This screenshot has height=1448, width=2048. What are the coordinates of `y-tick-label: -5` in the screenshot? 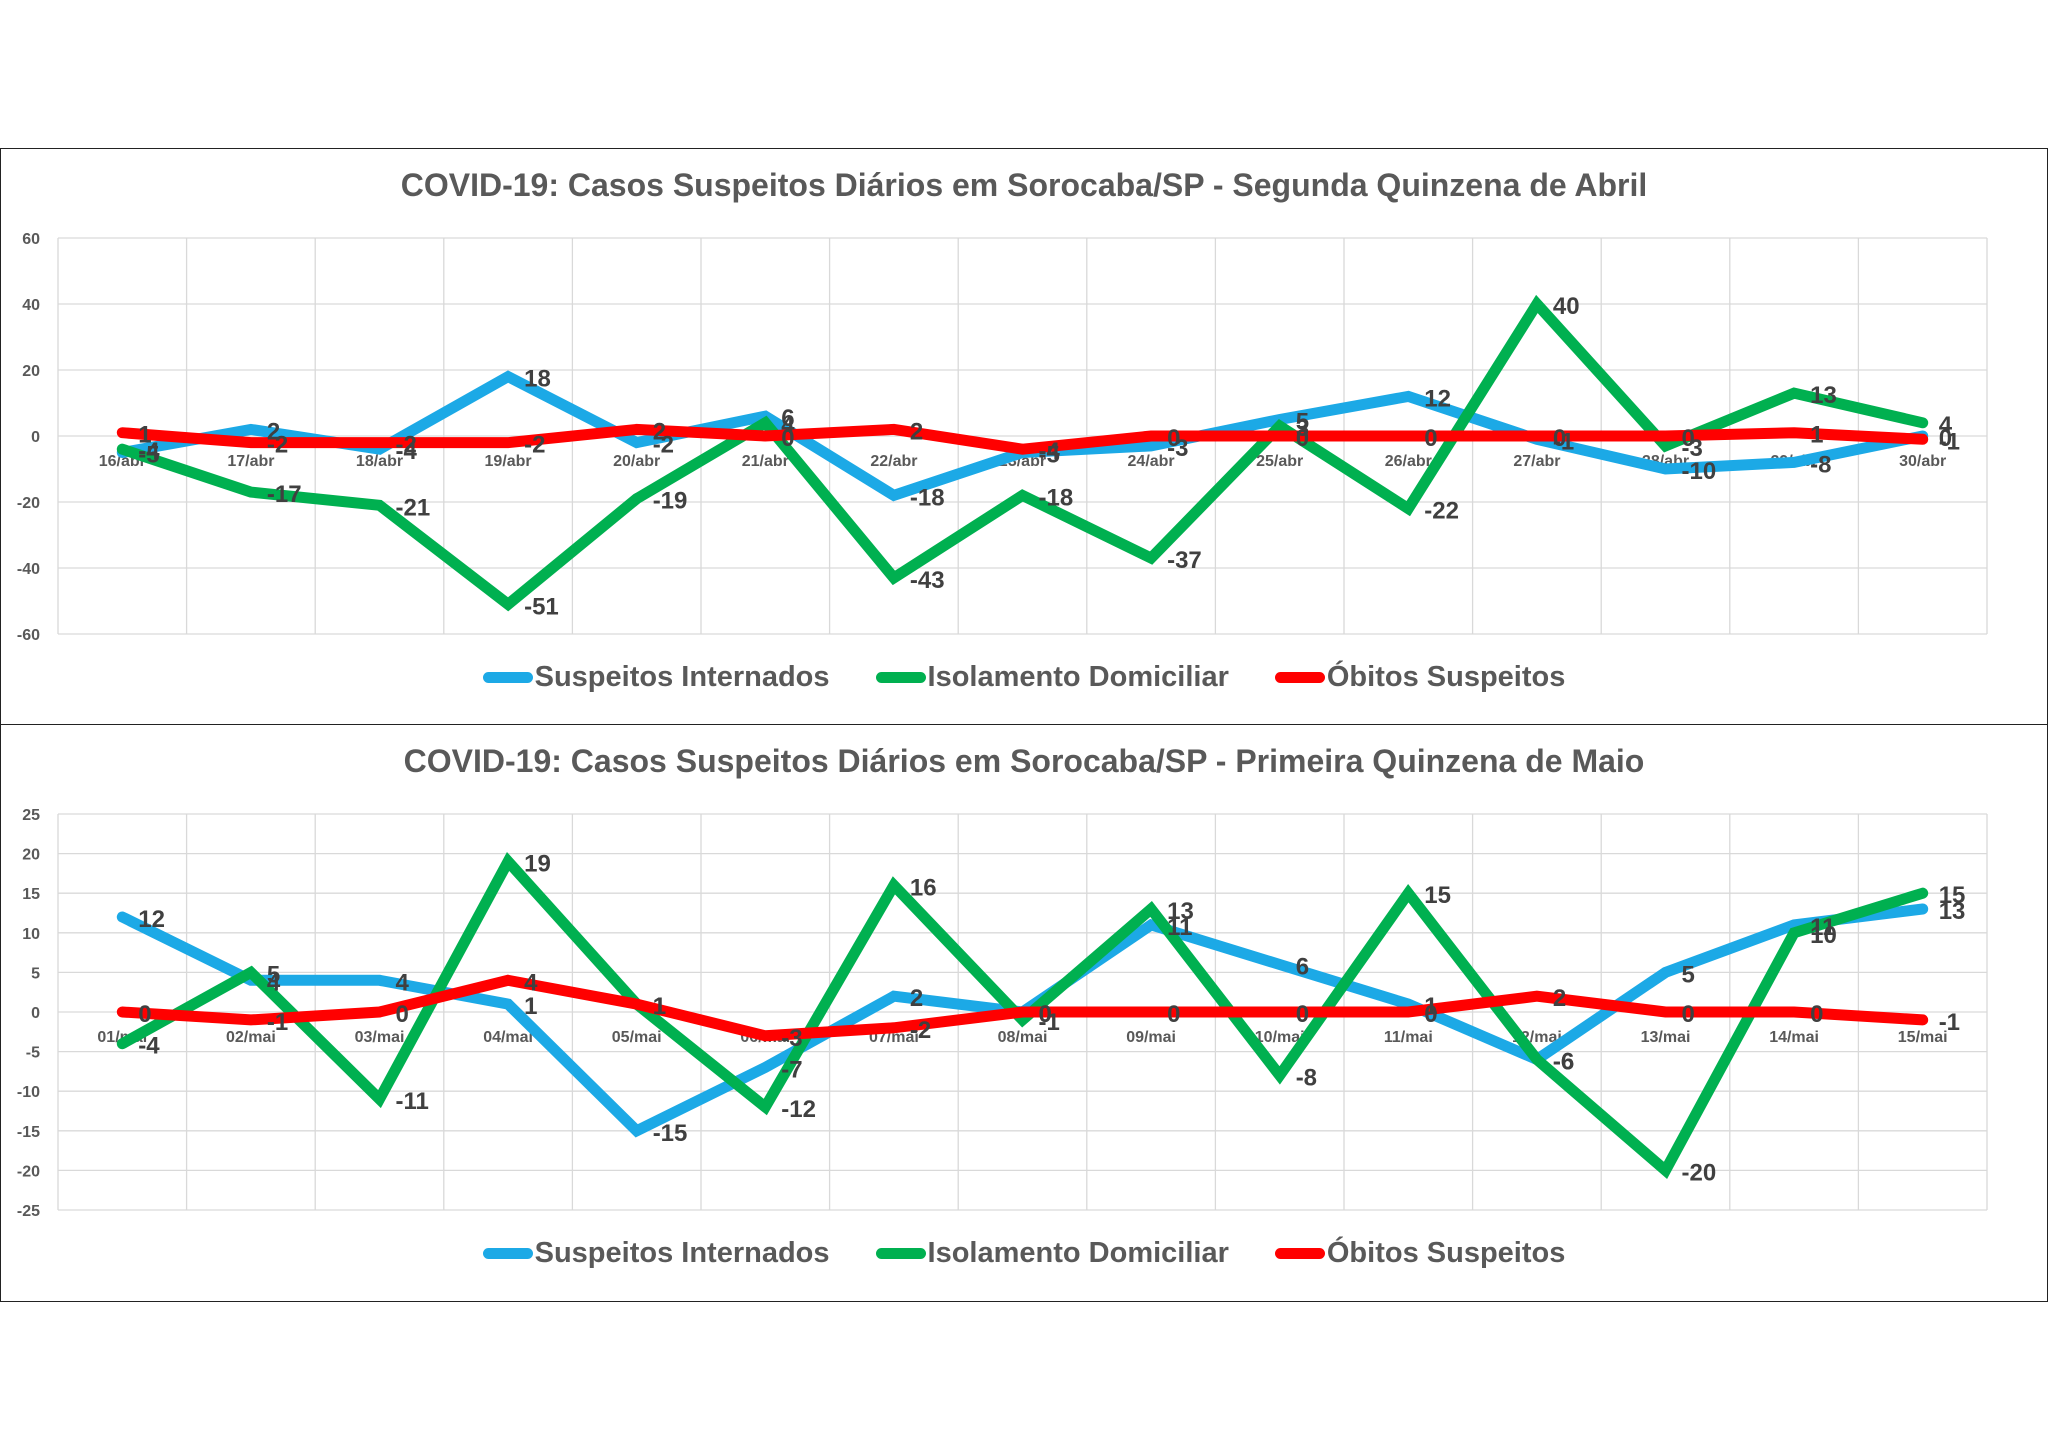 It's located at (33, 1053).